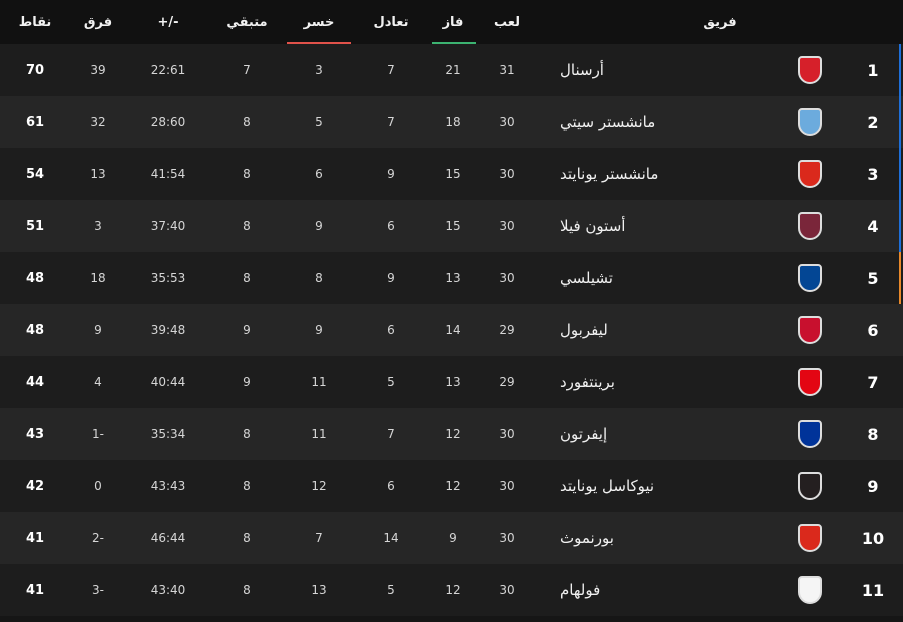 The width and height of the screenshot is (903, 622). Describe the element at coordinates (168, 590) in the screenshot. I see `stat: 43:40` at that location.